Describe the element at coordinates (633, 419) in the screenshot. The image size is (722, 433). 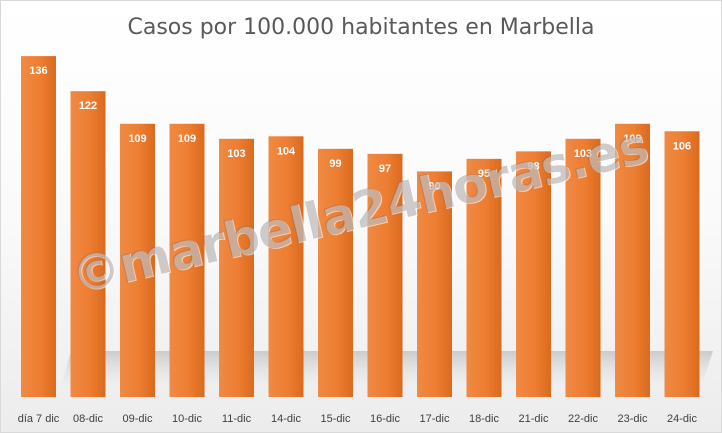
I see `x-tick-label: 23-dic` at that location.